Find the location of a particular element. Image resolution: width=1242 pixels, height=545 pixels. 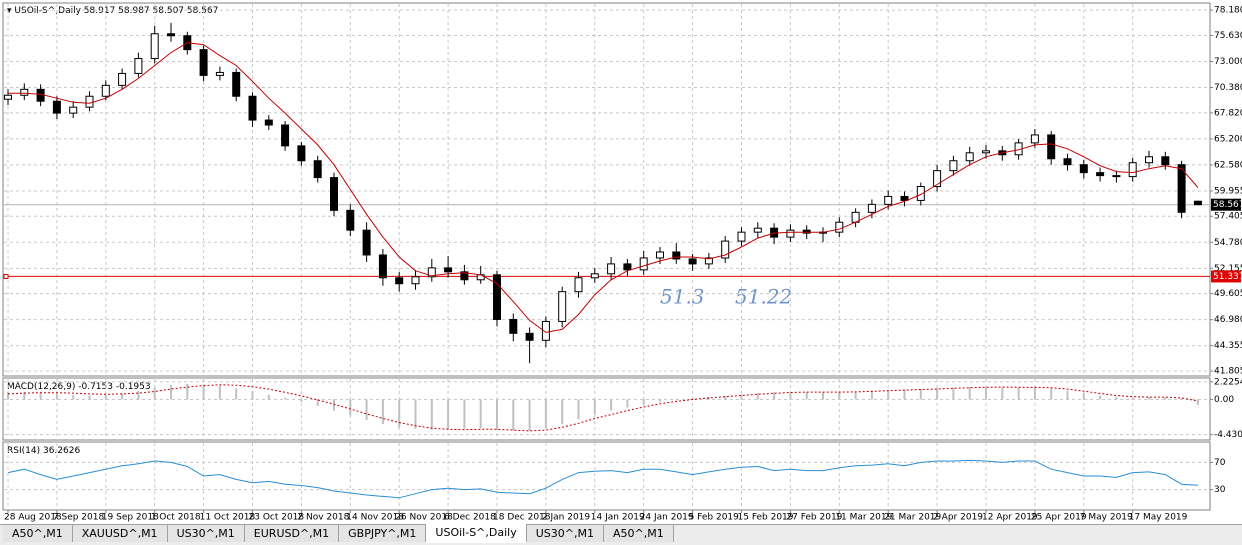

y-tick-label: 75.630 is located at coordinates (1228, 36).